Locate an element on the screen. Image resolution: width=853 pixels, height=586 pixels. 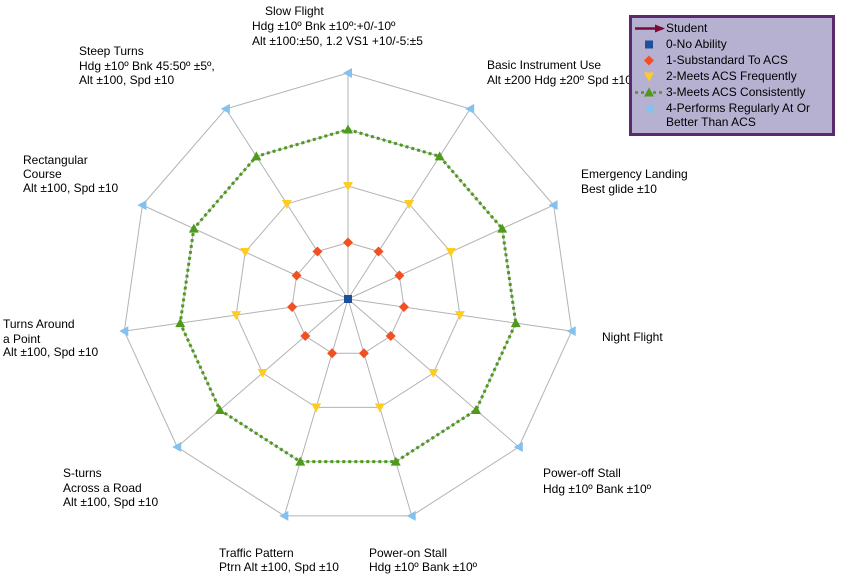
axis-label: Slow Flight is located at coordinates (294, 11).